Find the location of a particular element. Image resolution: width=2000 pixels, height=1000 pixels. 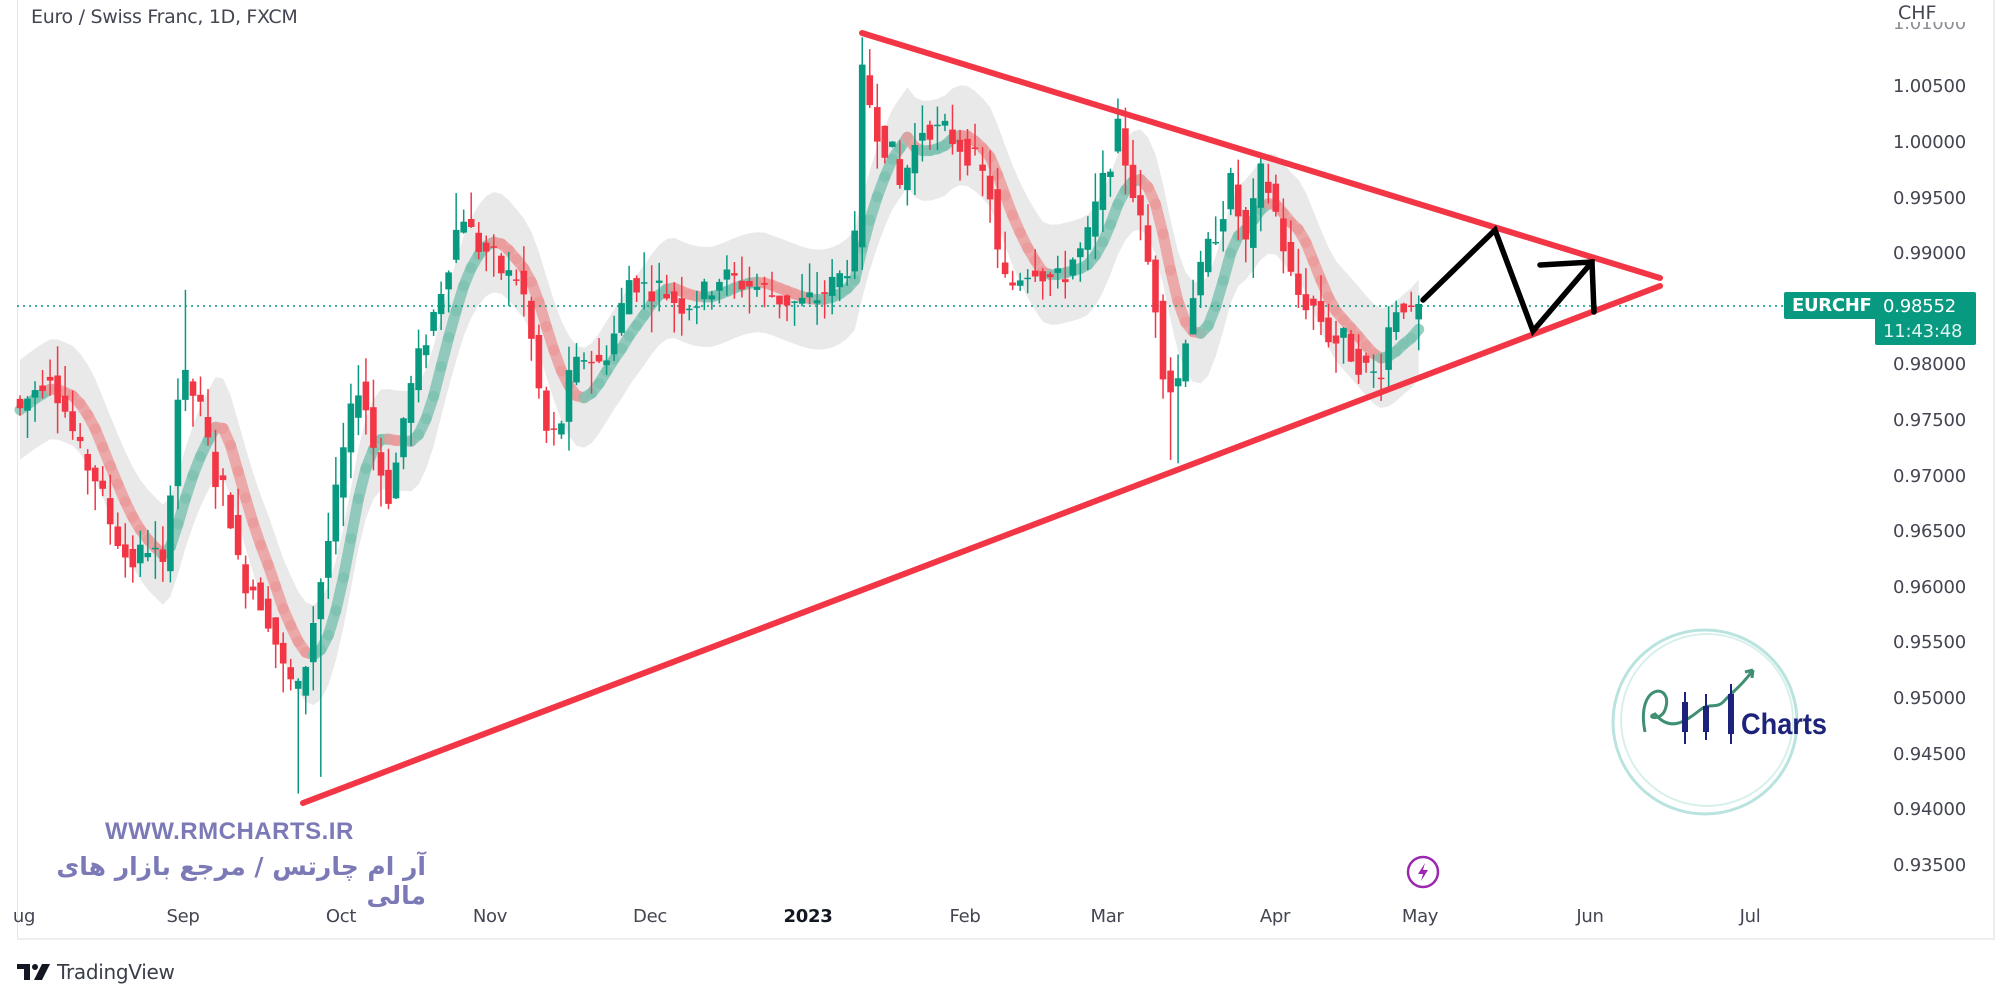

projection-path is located at coordinates (1507, 281).